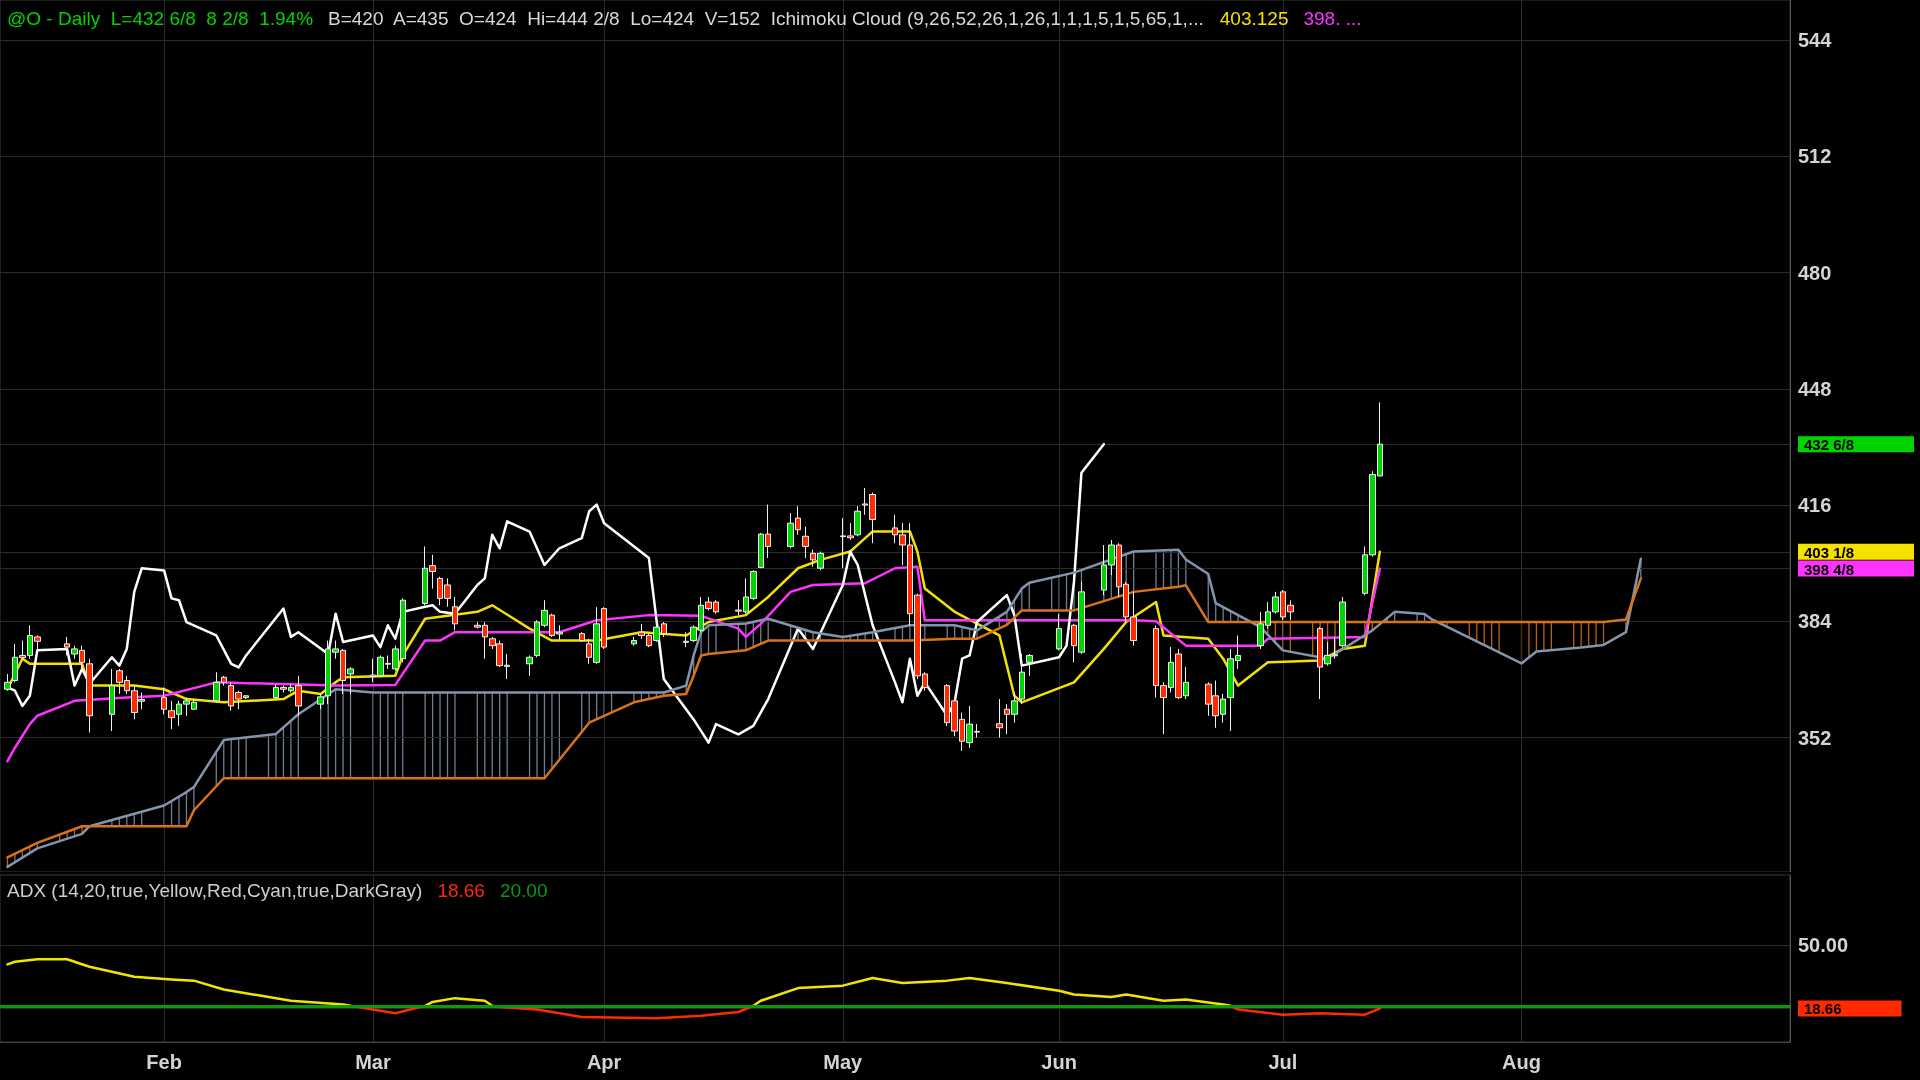  Describe the element at coordinates (523, 890) in the screenshot. I see `ref-line-label: 20.00` at that location.